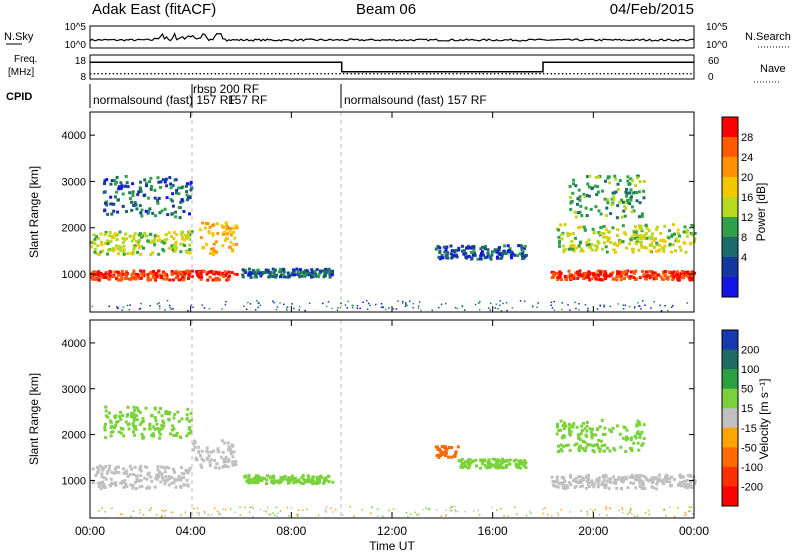 This screenshot has height=554, width=800. I want to click on noise-trace, so click(392, 36).